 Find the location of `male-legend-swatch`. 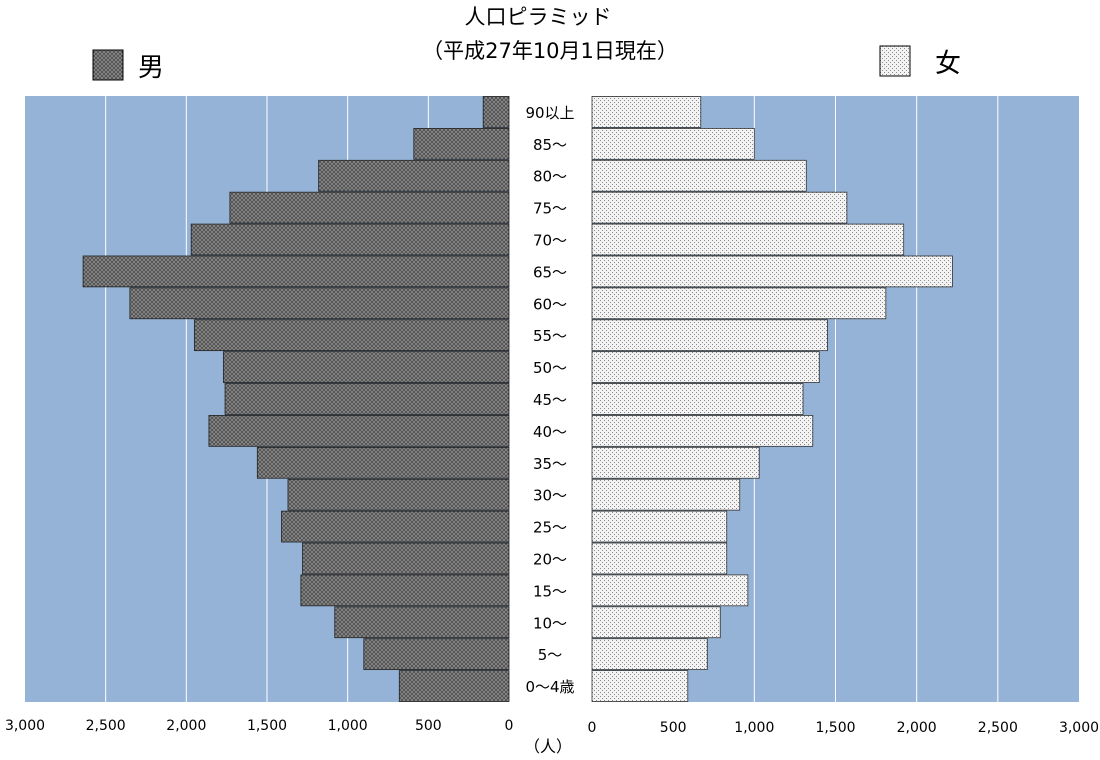

male-legend-swatch is located at coordinates (108, 65).